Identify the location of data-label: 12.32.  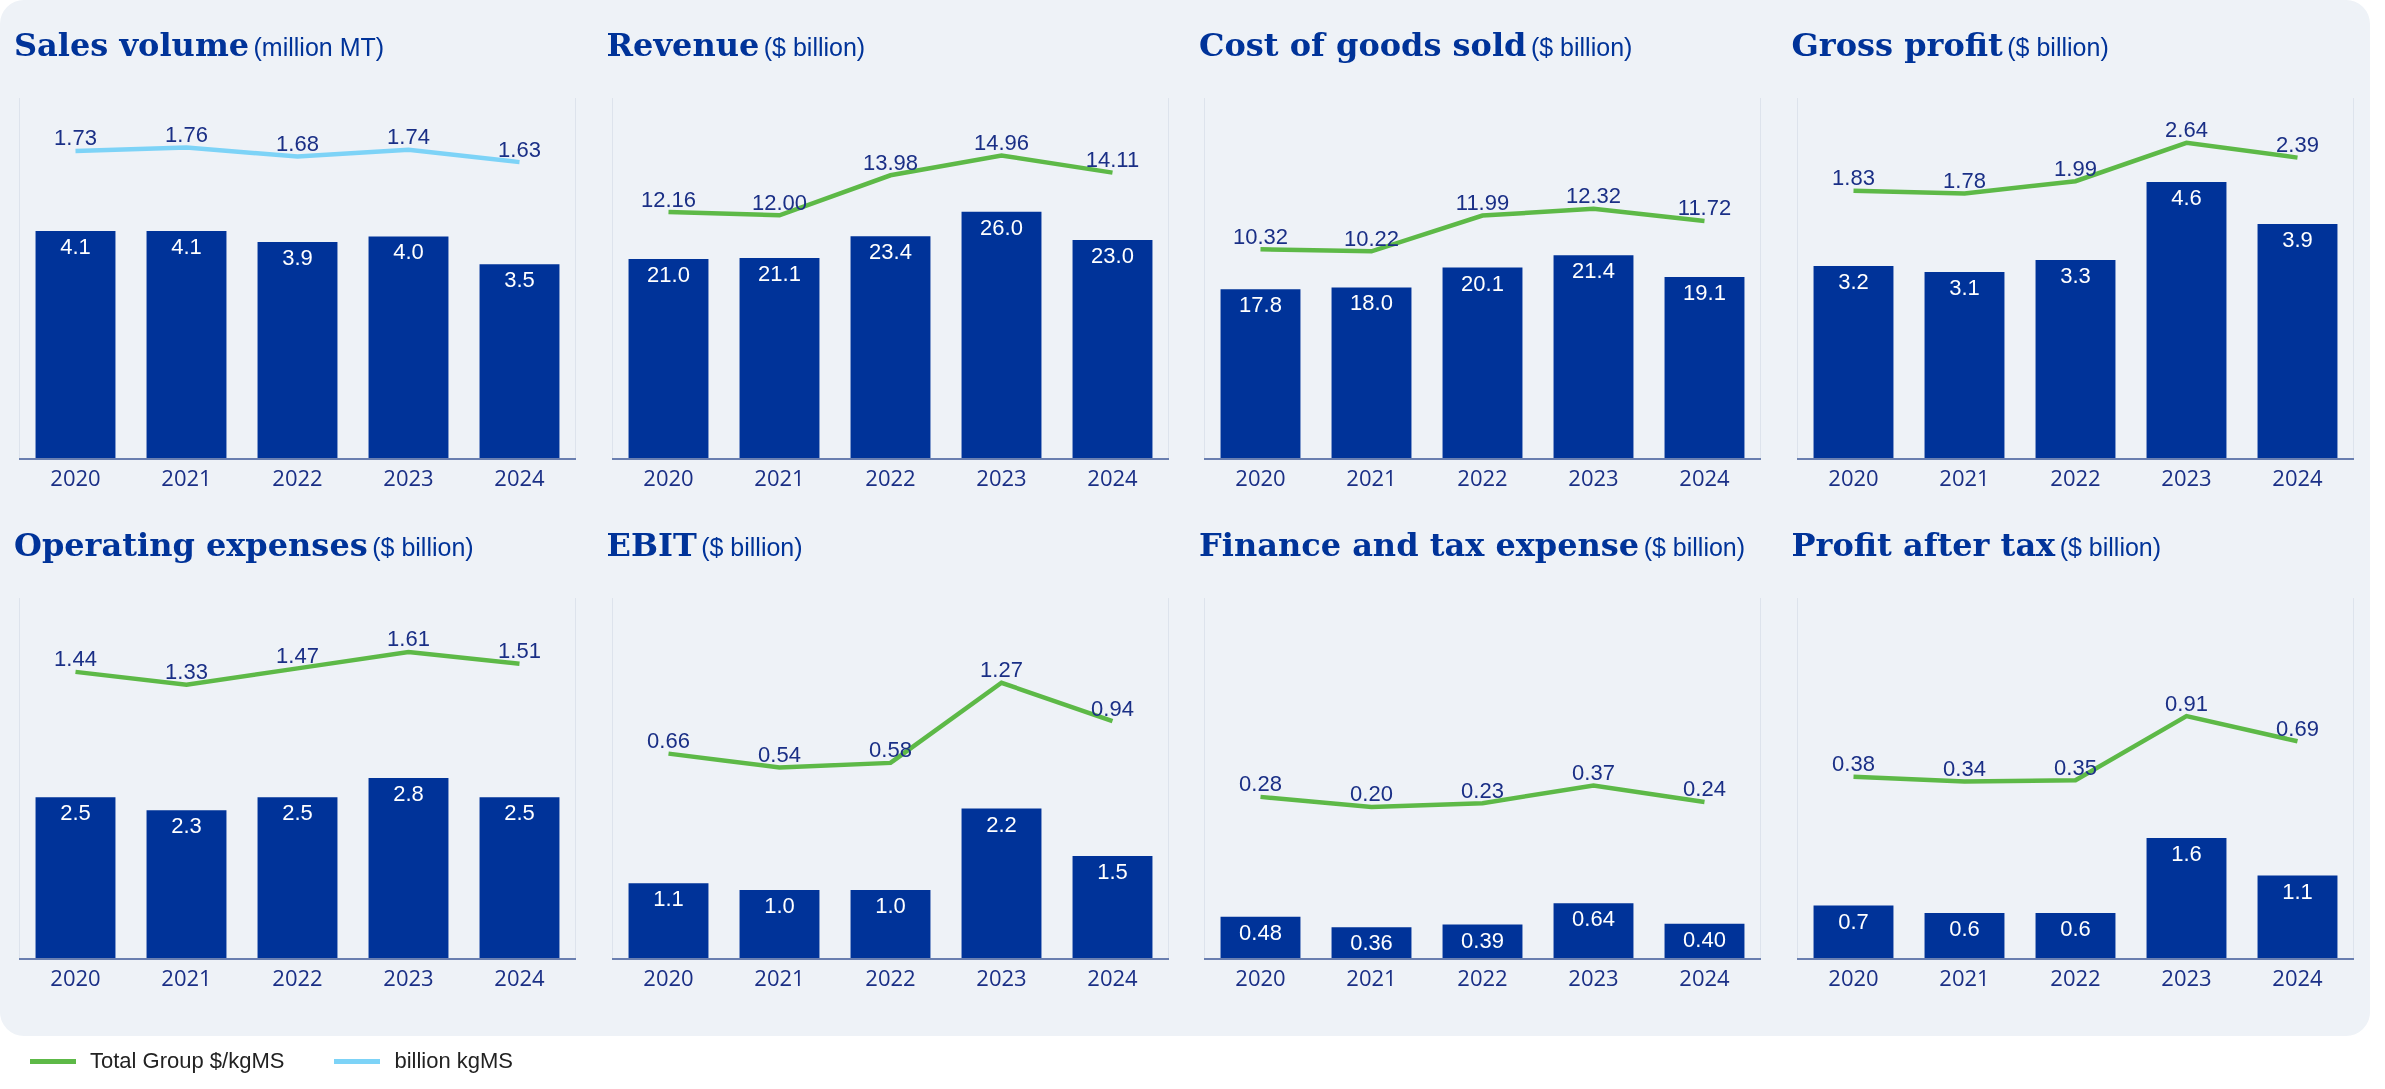
(1593, 196).